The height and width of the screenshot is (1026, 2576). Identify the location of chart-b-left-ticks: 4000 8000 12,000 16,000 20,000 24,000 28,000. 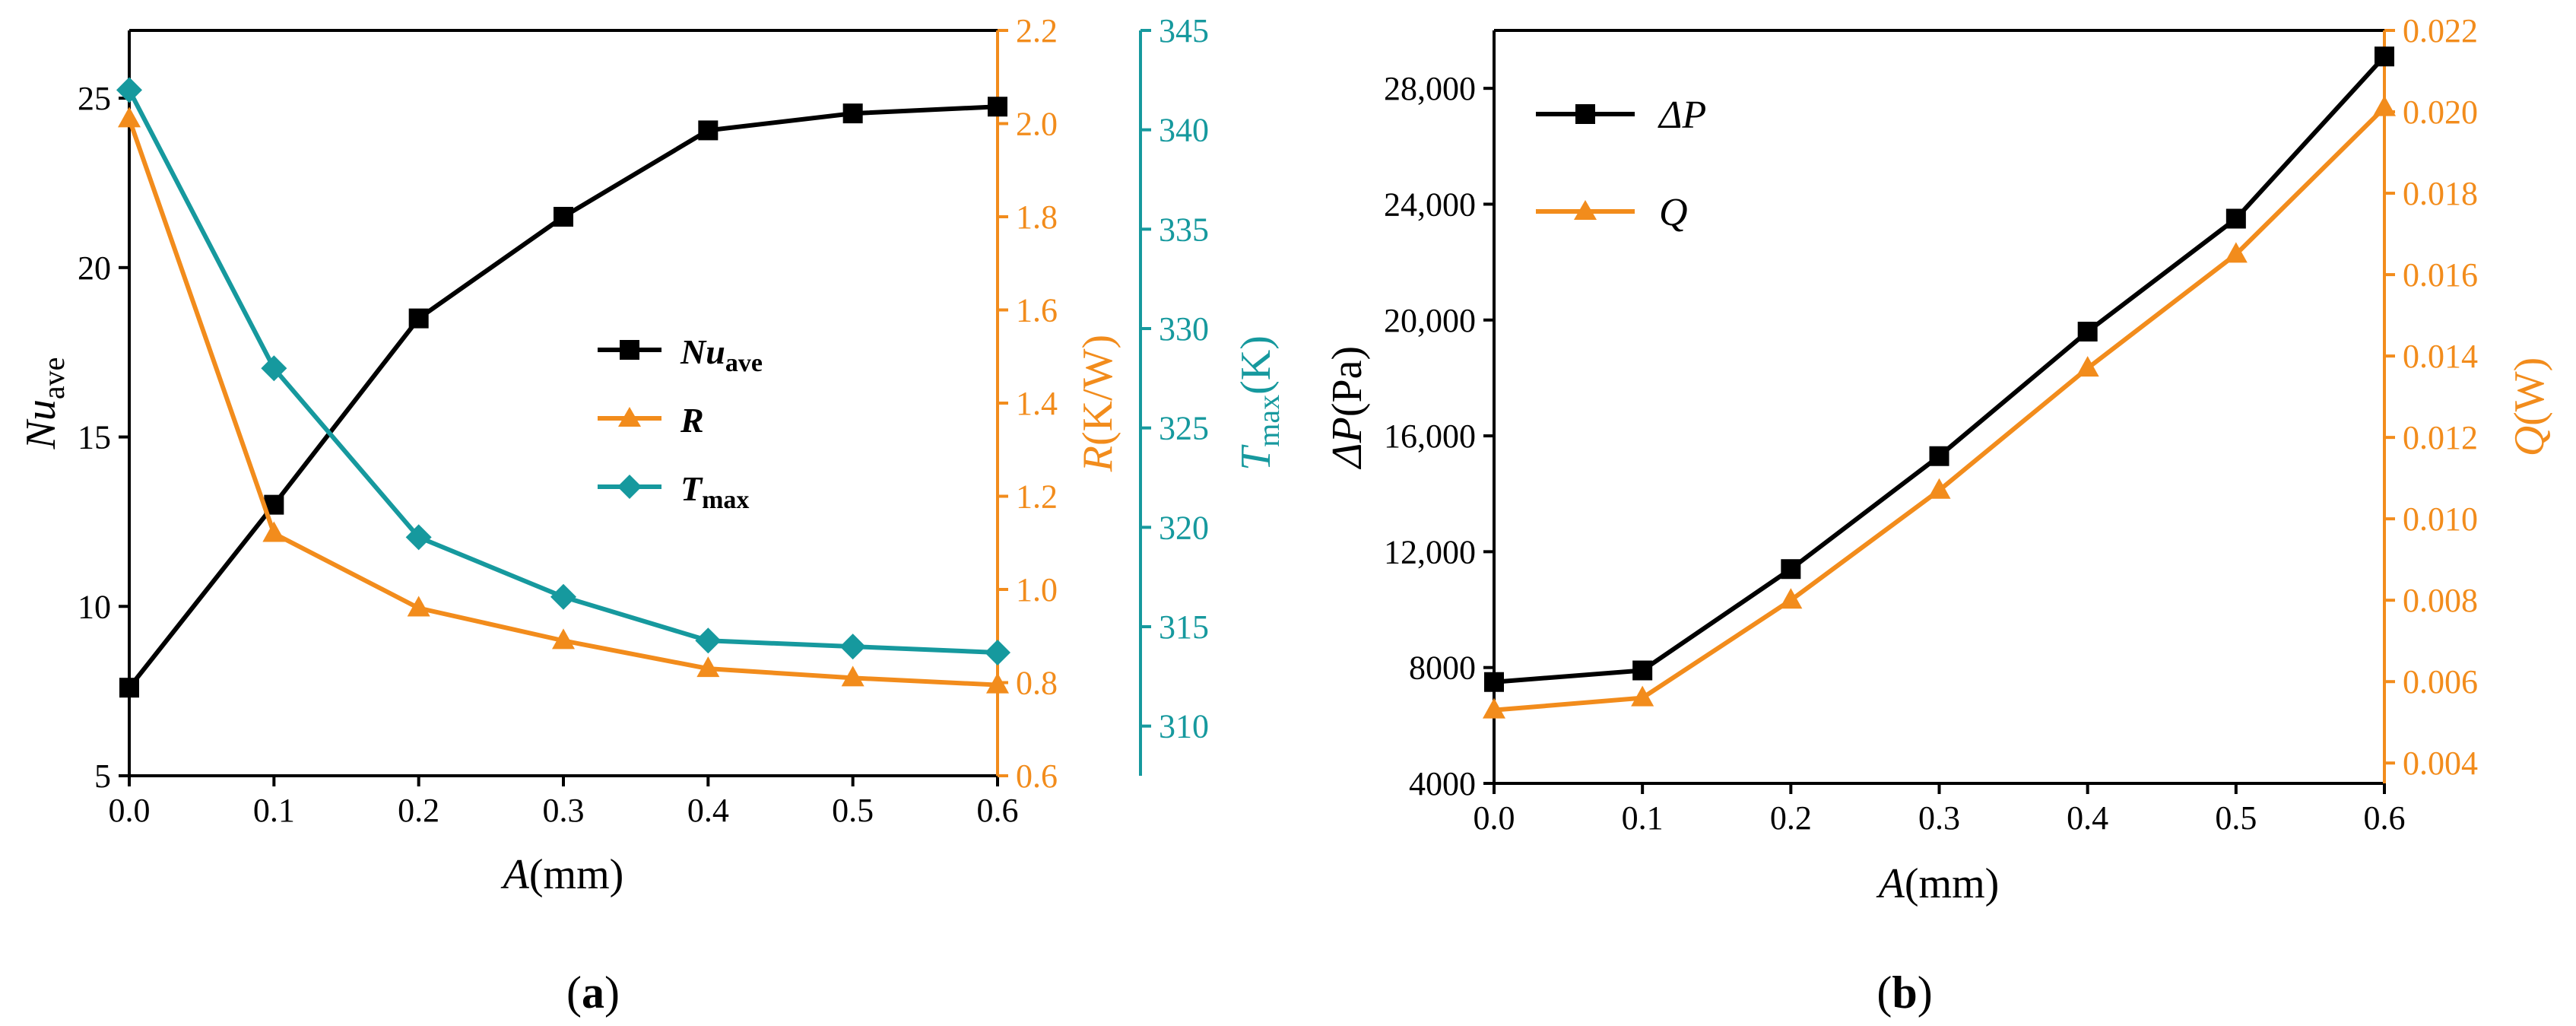
(1439, 436).